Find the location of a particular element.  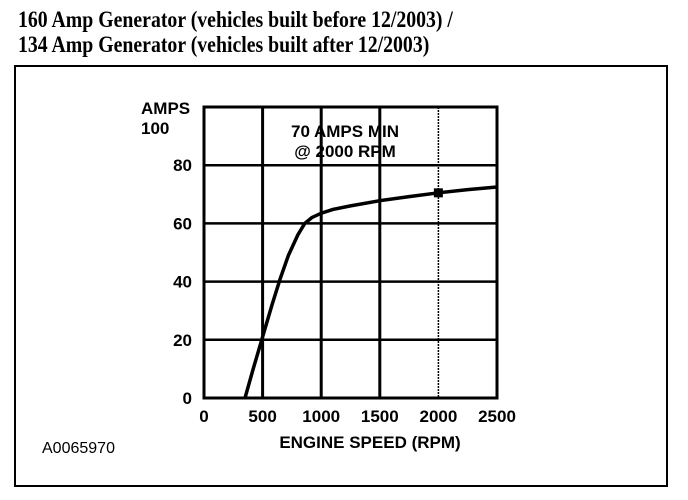

x-tick-label: 500 is located at coordinates (262, 416).